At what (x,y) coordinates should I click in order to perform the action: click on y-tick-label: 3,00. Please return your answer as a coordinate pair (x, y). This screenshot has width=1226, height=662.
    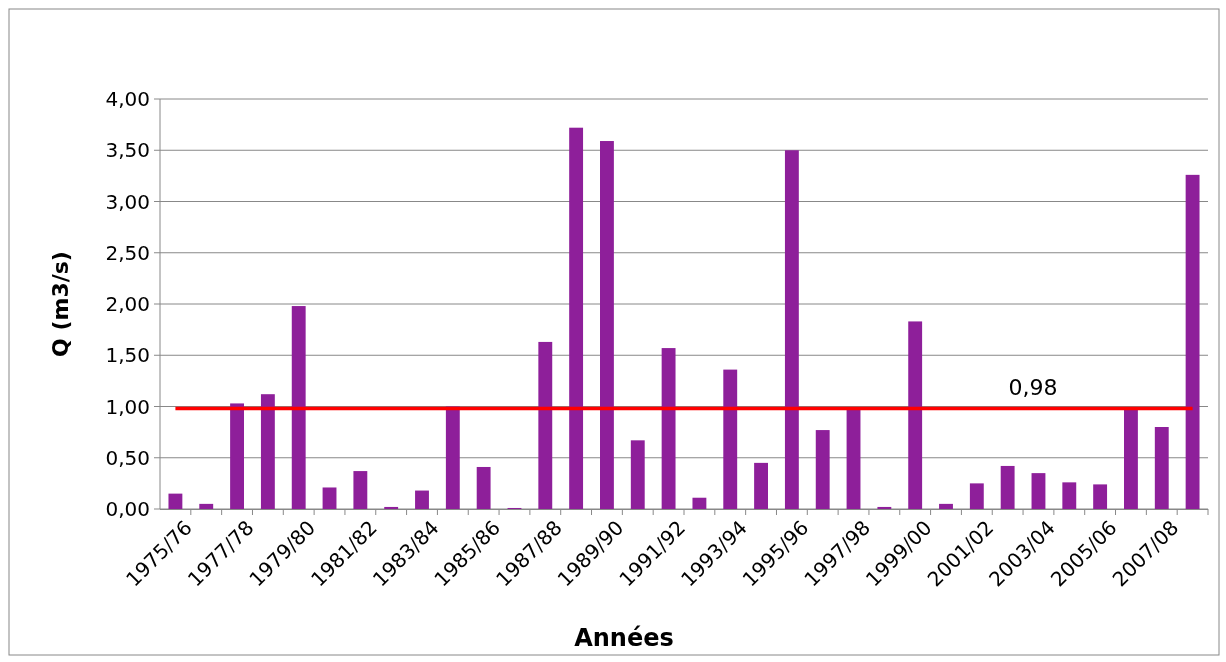
    Looking at the image, I should click on (127, 201).